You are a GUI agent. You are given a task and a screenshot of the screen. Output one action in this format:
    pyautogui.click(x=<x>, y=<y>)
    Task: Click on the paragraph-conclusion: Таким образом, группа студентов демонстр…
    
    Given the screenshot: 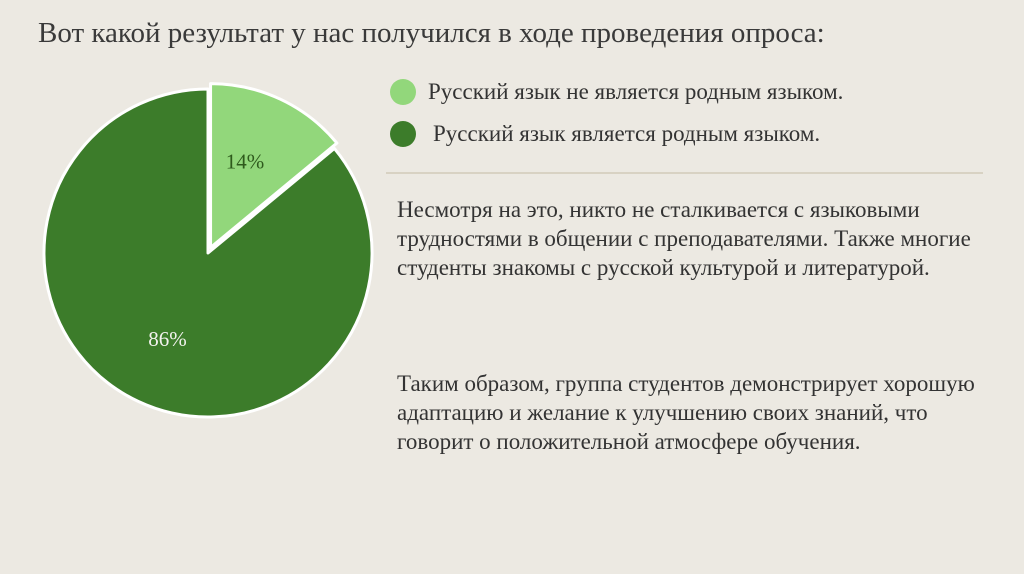 What is the action you would take?
    pyautogui.click(x=686, y=412)
    